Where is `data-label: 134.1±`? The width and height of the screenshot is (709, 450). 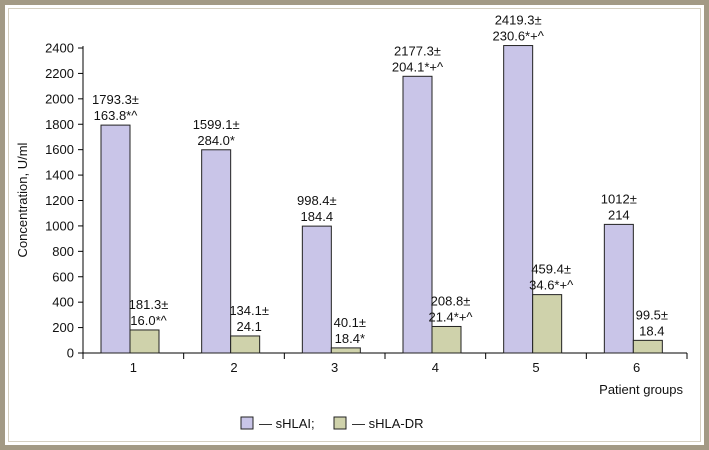 data-label: 134.1± is located at coordinates (249, 310).